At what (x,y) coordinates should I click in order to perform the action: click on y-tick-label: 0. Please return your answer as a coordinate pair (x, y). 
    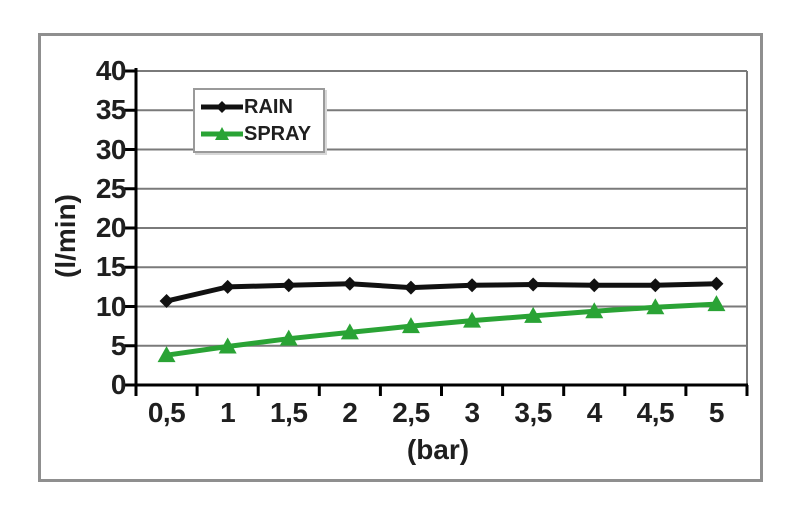
    Looking at the image, I should click on (118, 384).